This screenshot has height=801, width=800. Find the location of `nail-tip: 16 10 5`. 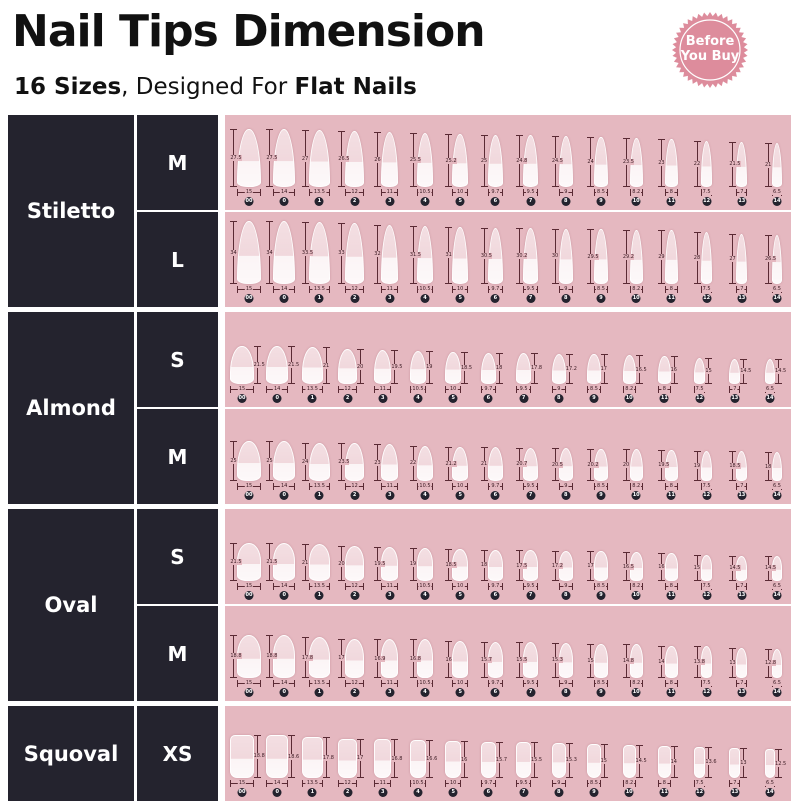

nail-tip: 16 10 5 is located at coordinates (457, 653).